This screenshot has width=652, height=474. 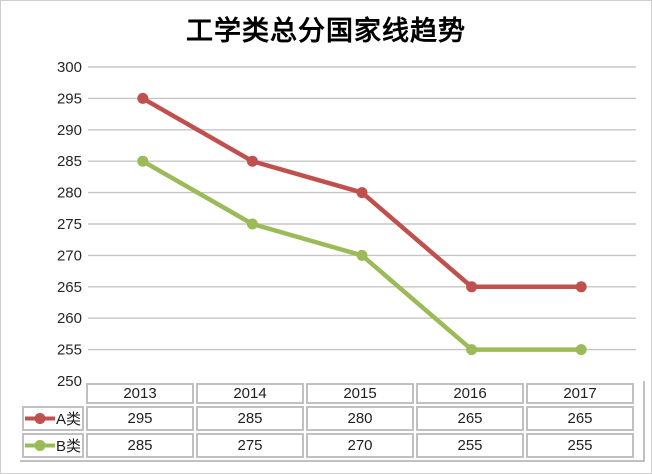 What do you see at coordinates (69, 193) in the screenshot?
I see `y-axis-tick-label: 280` at bounding box center [69, 193].